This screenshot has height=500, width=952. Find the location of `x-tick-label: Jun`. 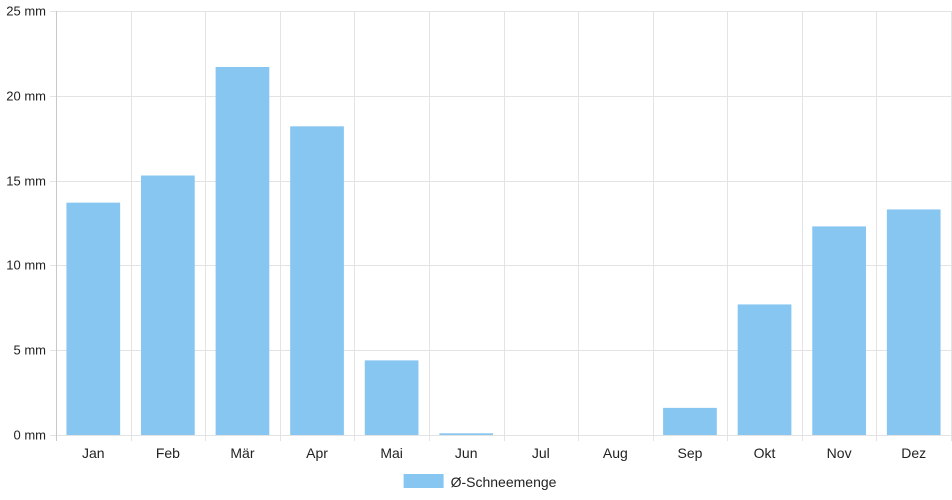

x-tick-label: Jun is located at coordinates (466, 453).